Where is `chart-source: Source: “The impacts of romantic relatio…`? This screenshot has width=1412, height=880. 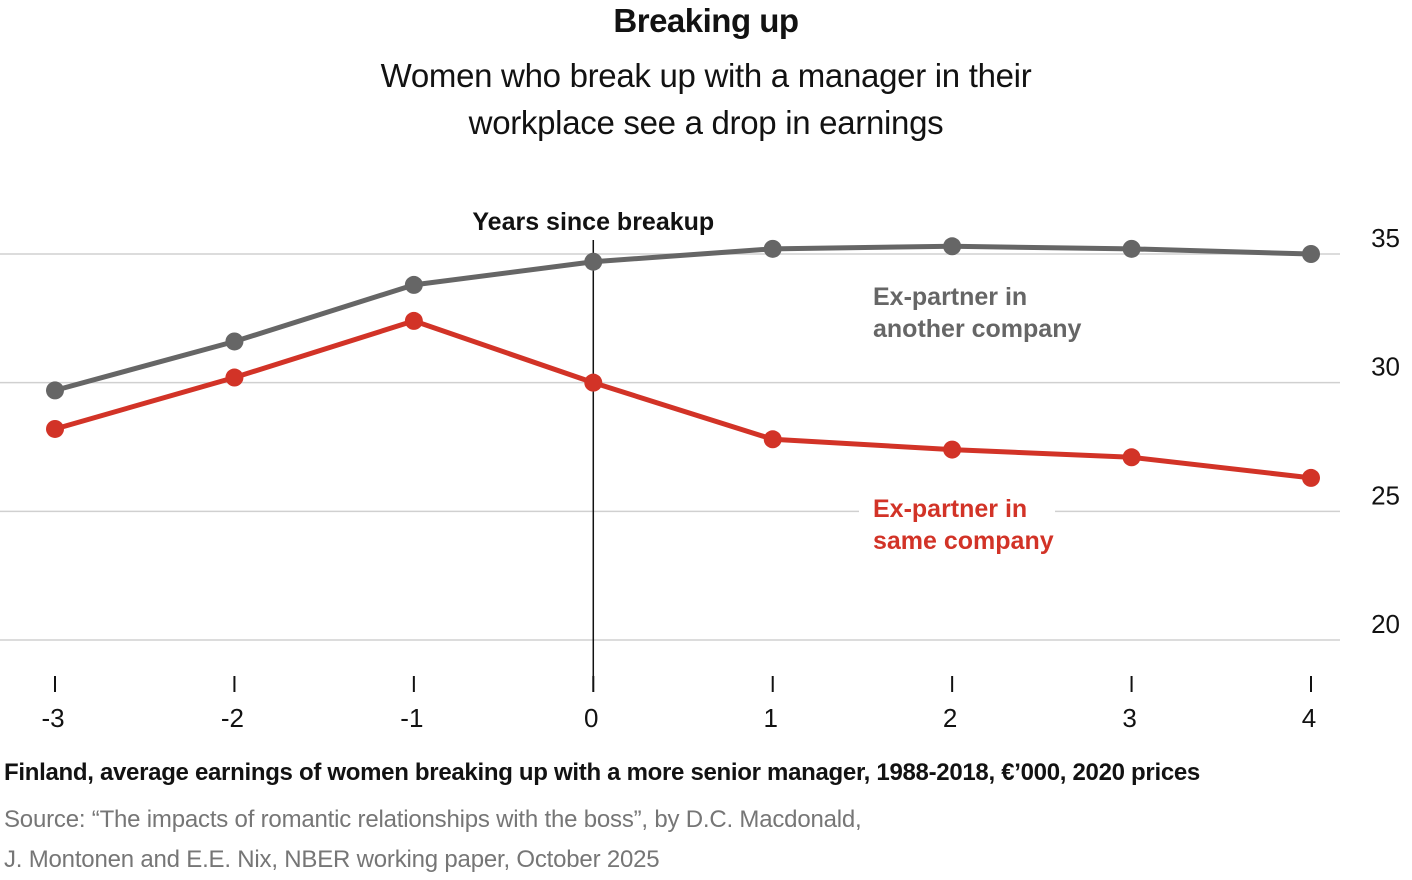 chart-source: Source: “The impacts of romantic relatio… is located at coordinates (484, 840).